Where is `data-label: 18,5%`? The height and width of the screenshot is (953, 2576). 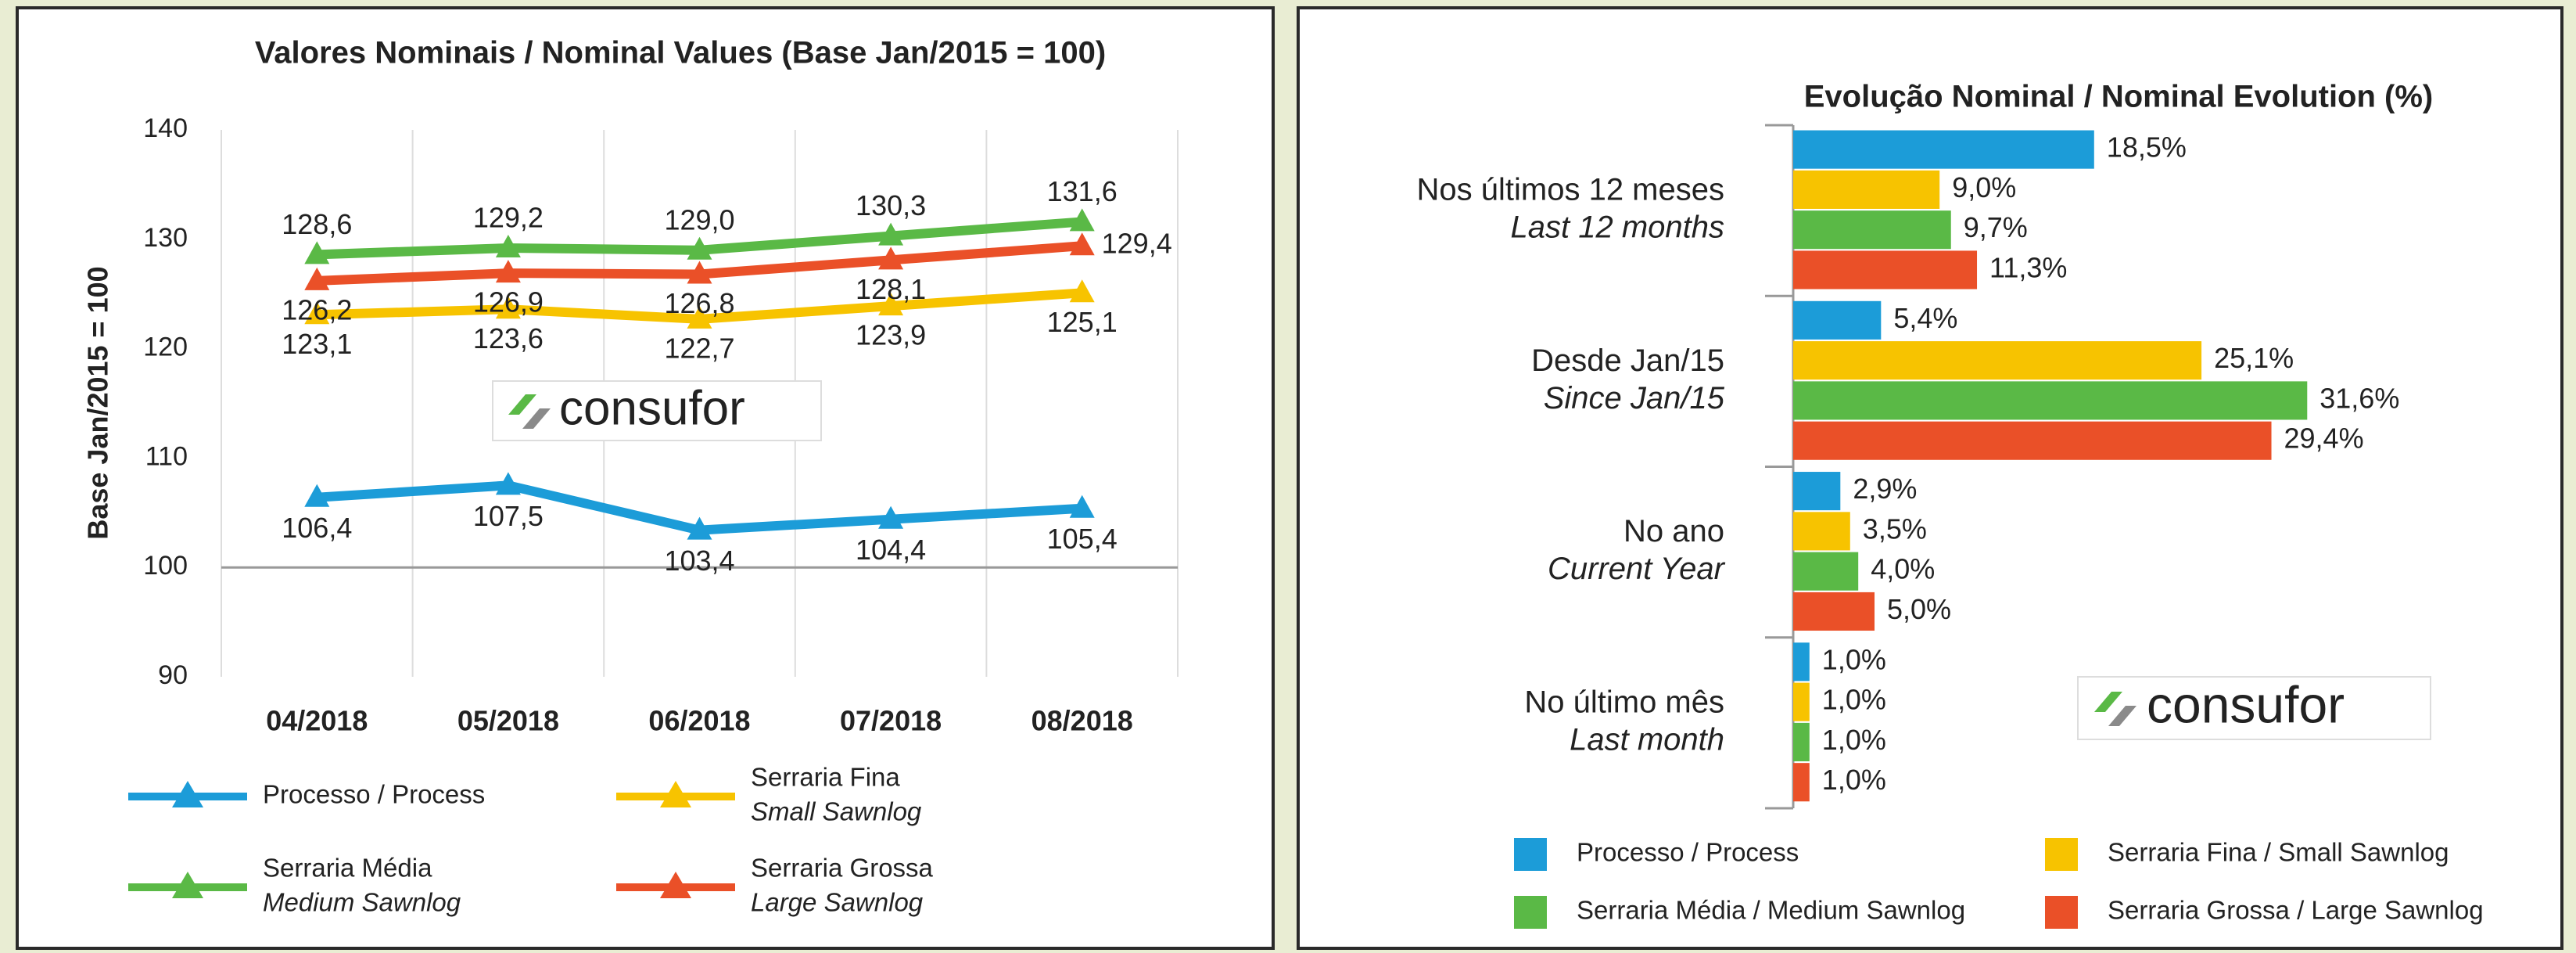
data-label: 18,5% is located at coordinates (2147, 147).